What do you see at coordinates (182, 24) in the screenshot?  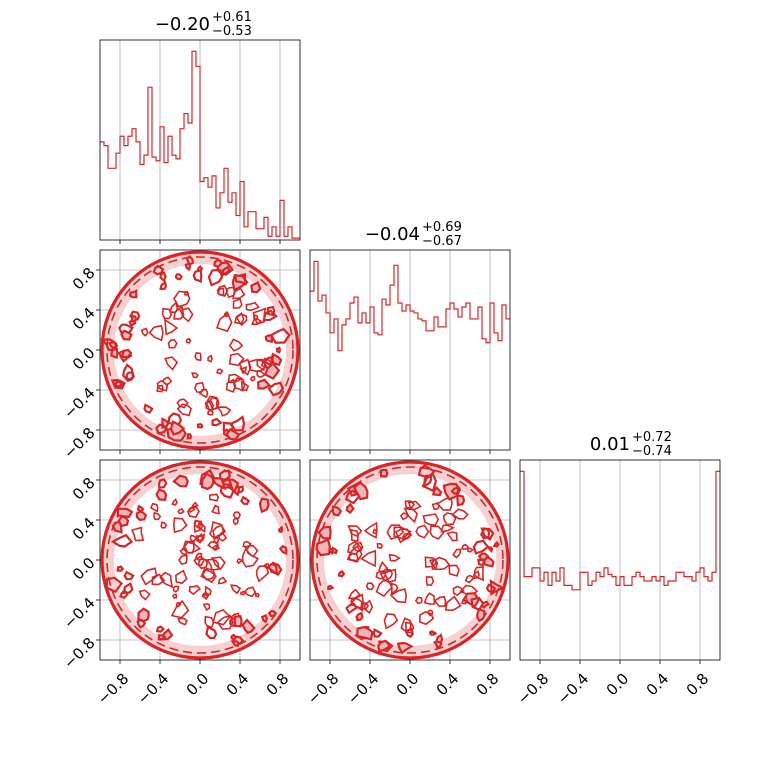 I see `title-value: −0.20` at bounding box center [182, 24].